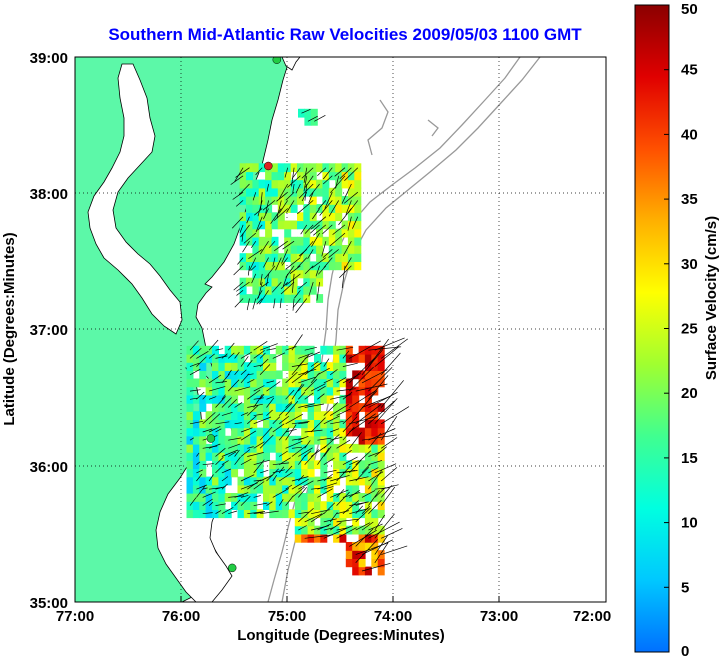  What do you see at coordinates (689, 329) in the screenshot?
I see `colorbar-tick-label: 25` at bounding box center [689, 329].